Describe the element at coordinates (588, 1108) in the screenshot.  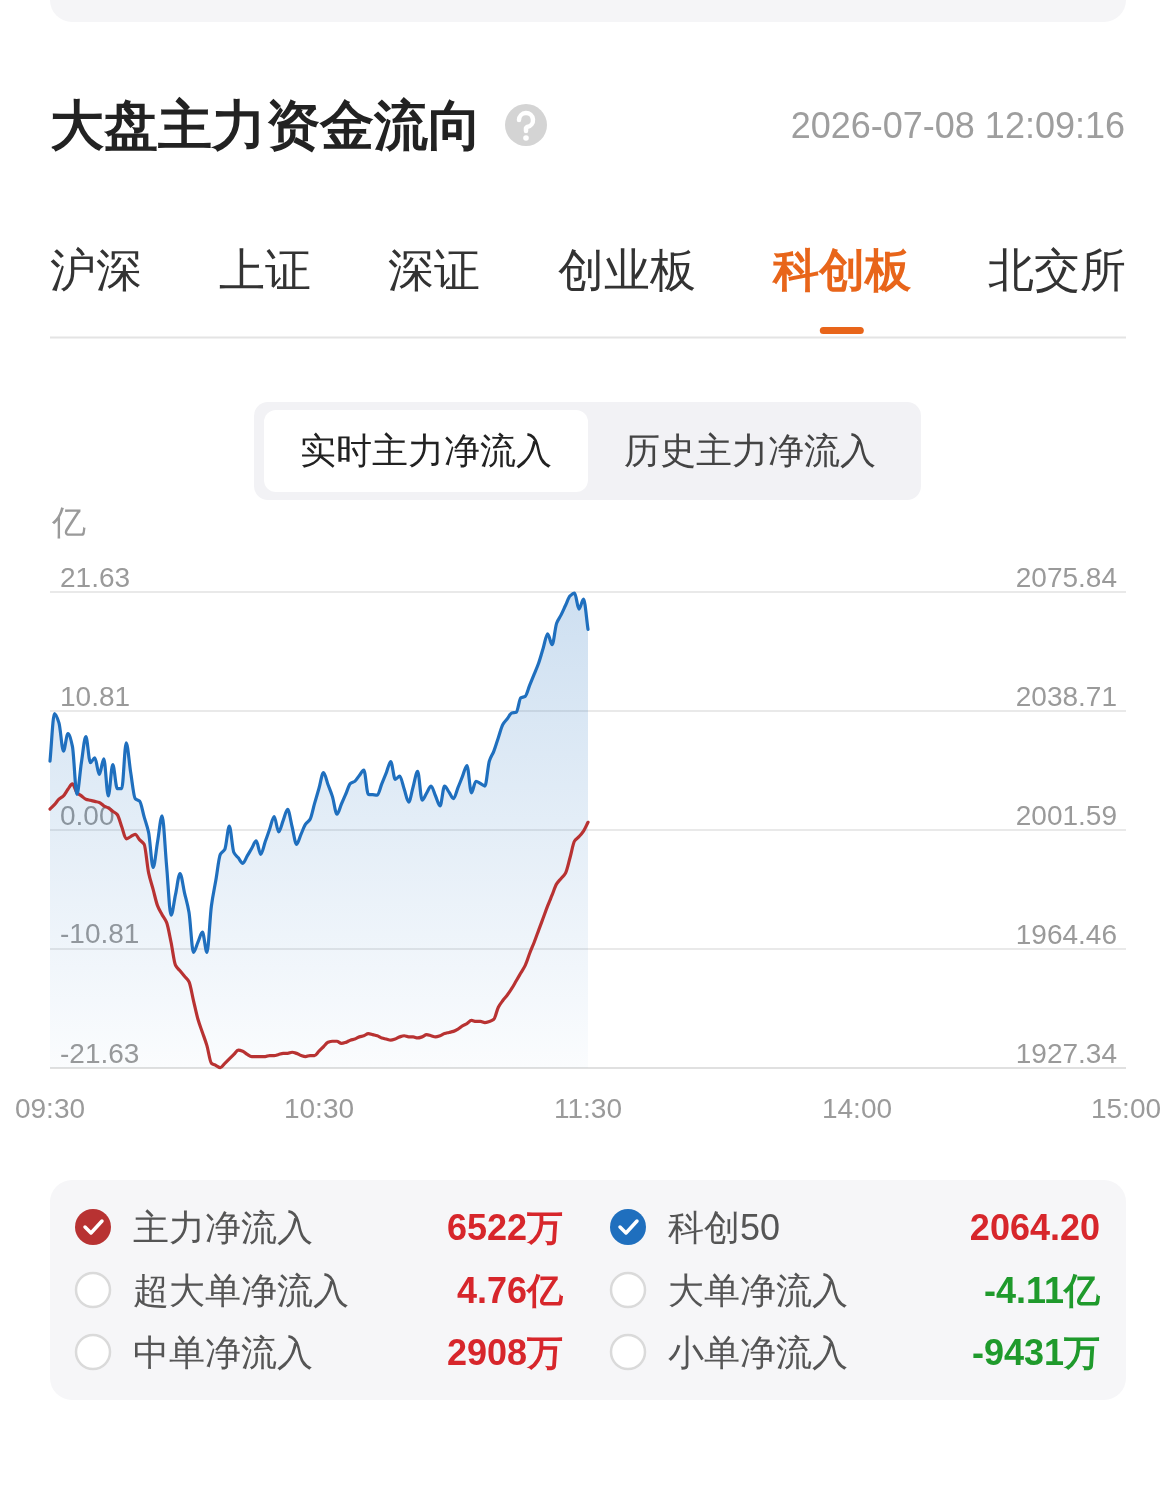
I see `x-tick-label: 11:30` at that location.